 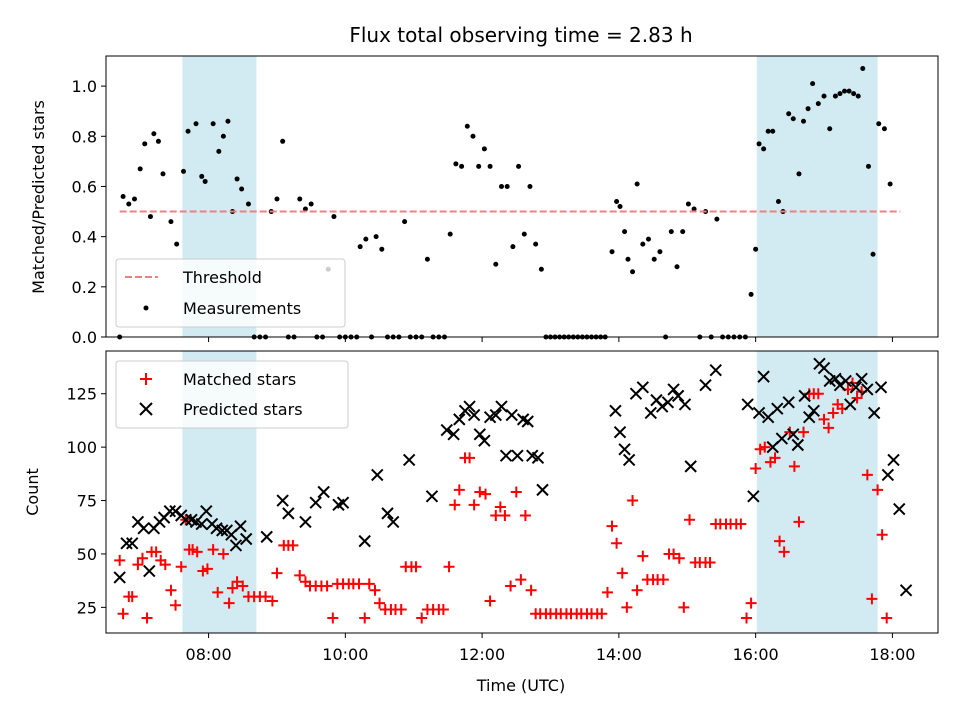 What do you see at coordinates (520, 685) in the screenshot?
I see `x-axis-label: Time (UTC)` at bounding box center [520, 685].